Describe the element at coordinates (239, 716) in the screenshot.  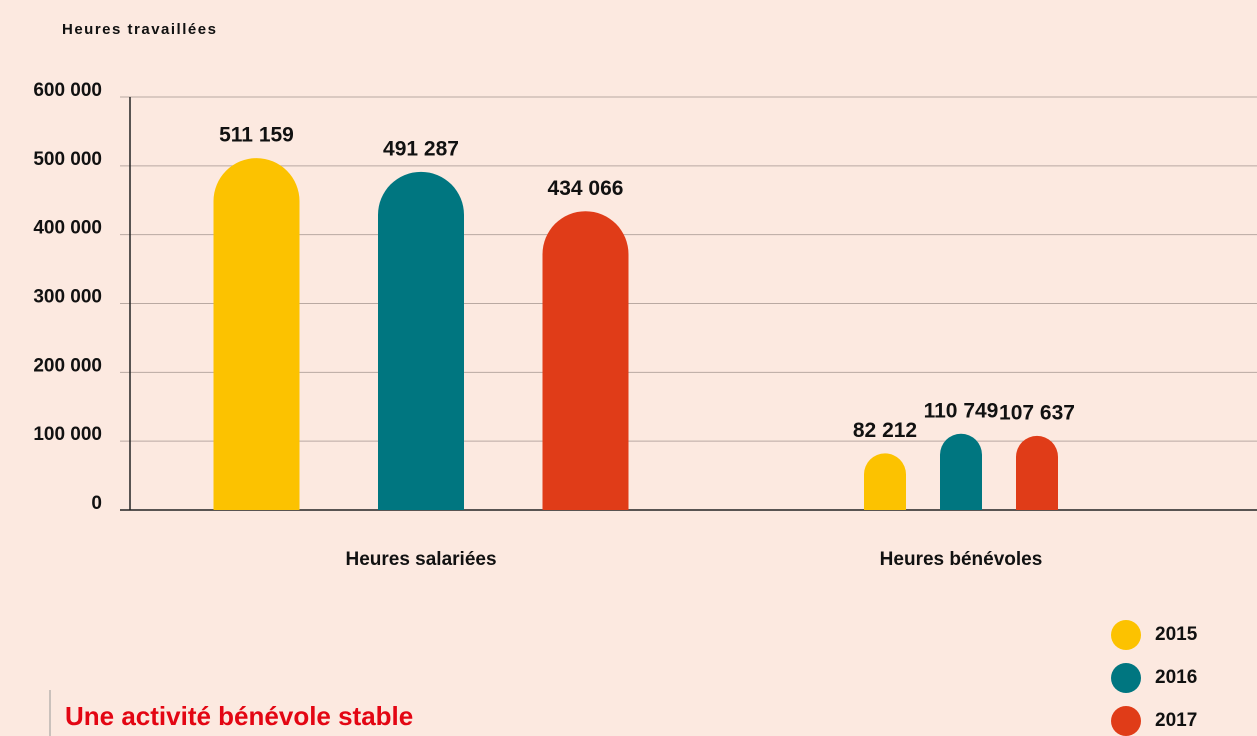
I see `annotation: Une activité bénévole stable` at that location.